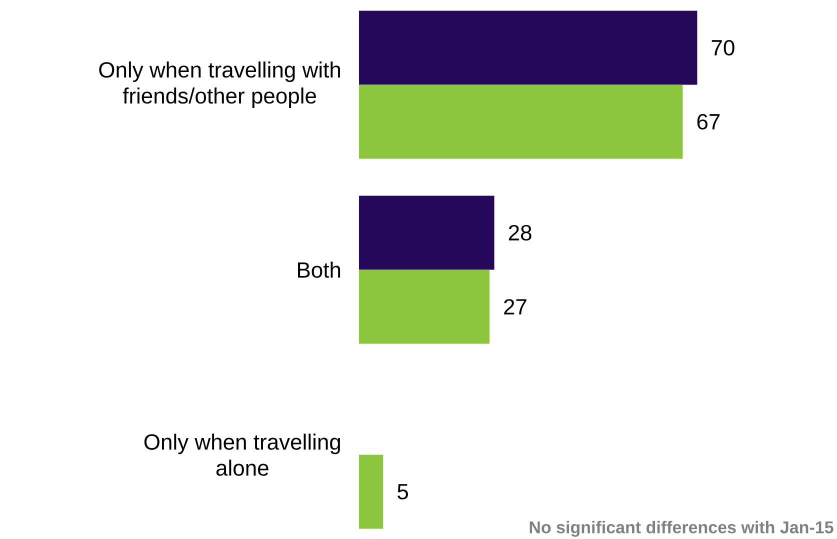 The width and height of the screenshot is (837, 539). What do you see at coordinates (319, 270) in the screenshot?
I see `y-tick-label: Both` at bounding box center [319, 270].